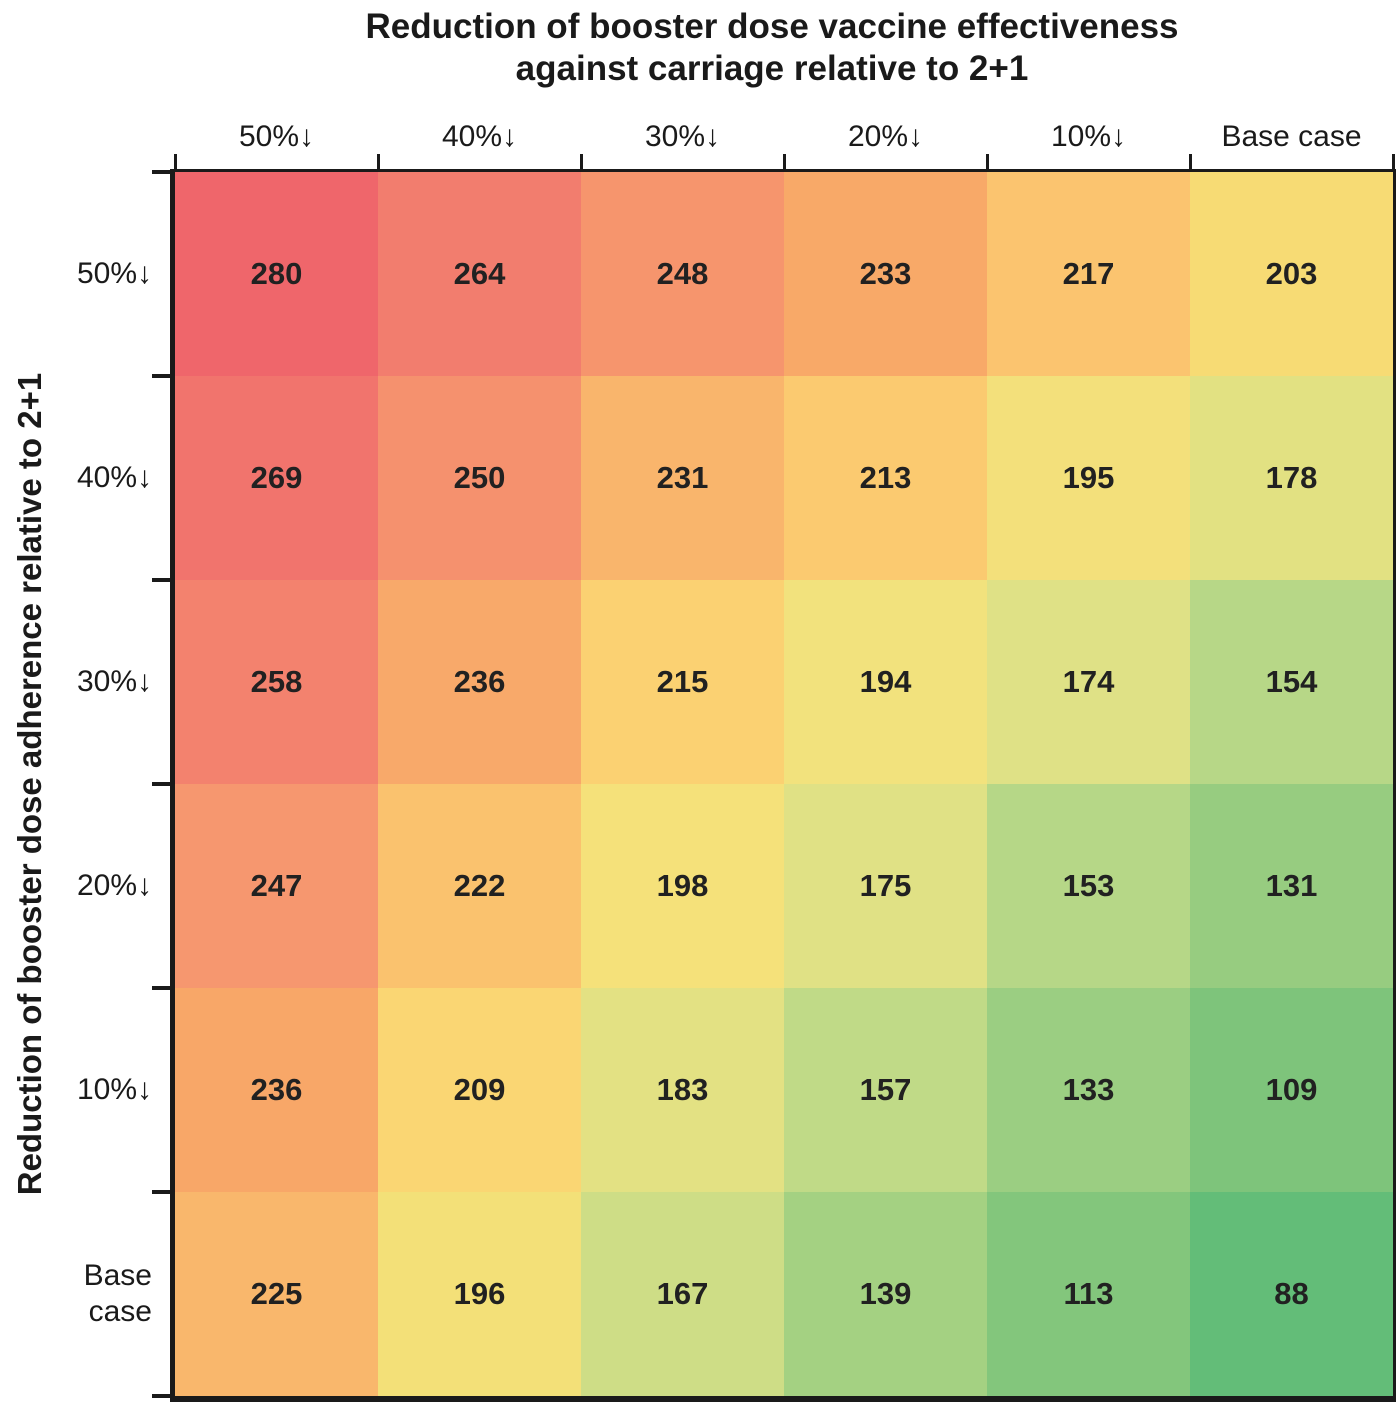  What do you see at coordinates (479, 886) in the screenshot?
I see `heatmap-cell-r3c1: 222` at bounding box center [479, 886].